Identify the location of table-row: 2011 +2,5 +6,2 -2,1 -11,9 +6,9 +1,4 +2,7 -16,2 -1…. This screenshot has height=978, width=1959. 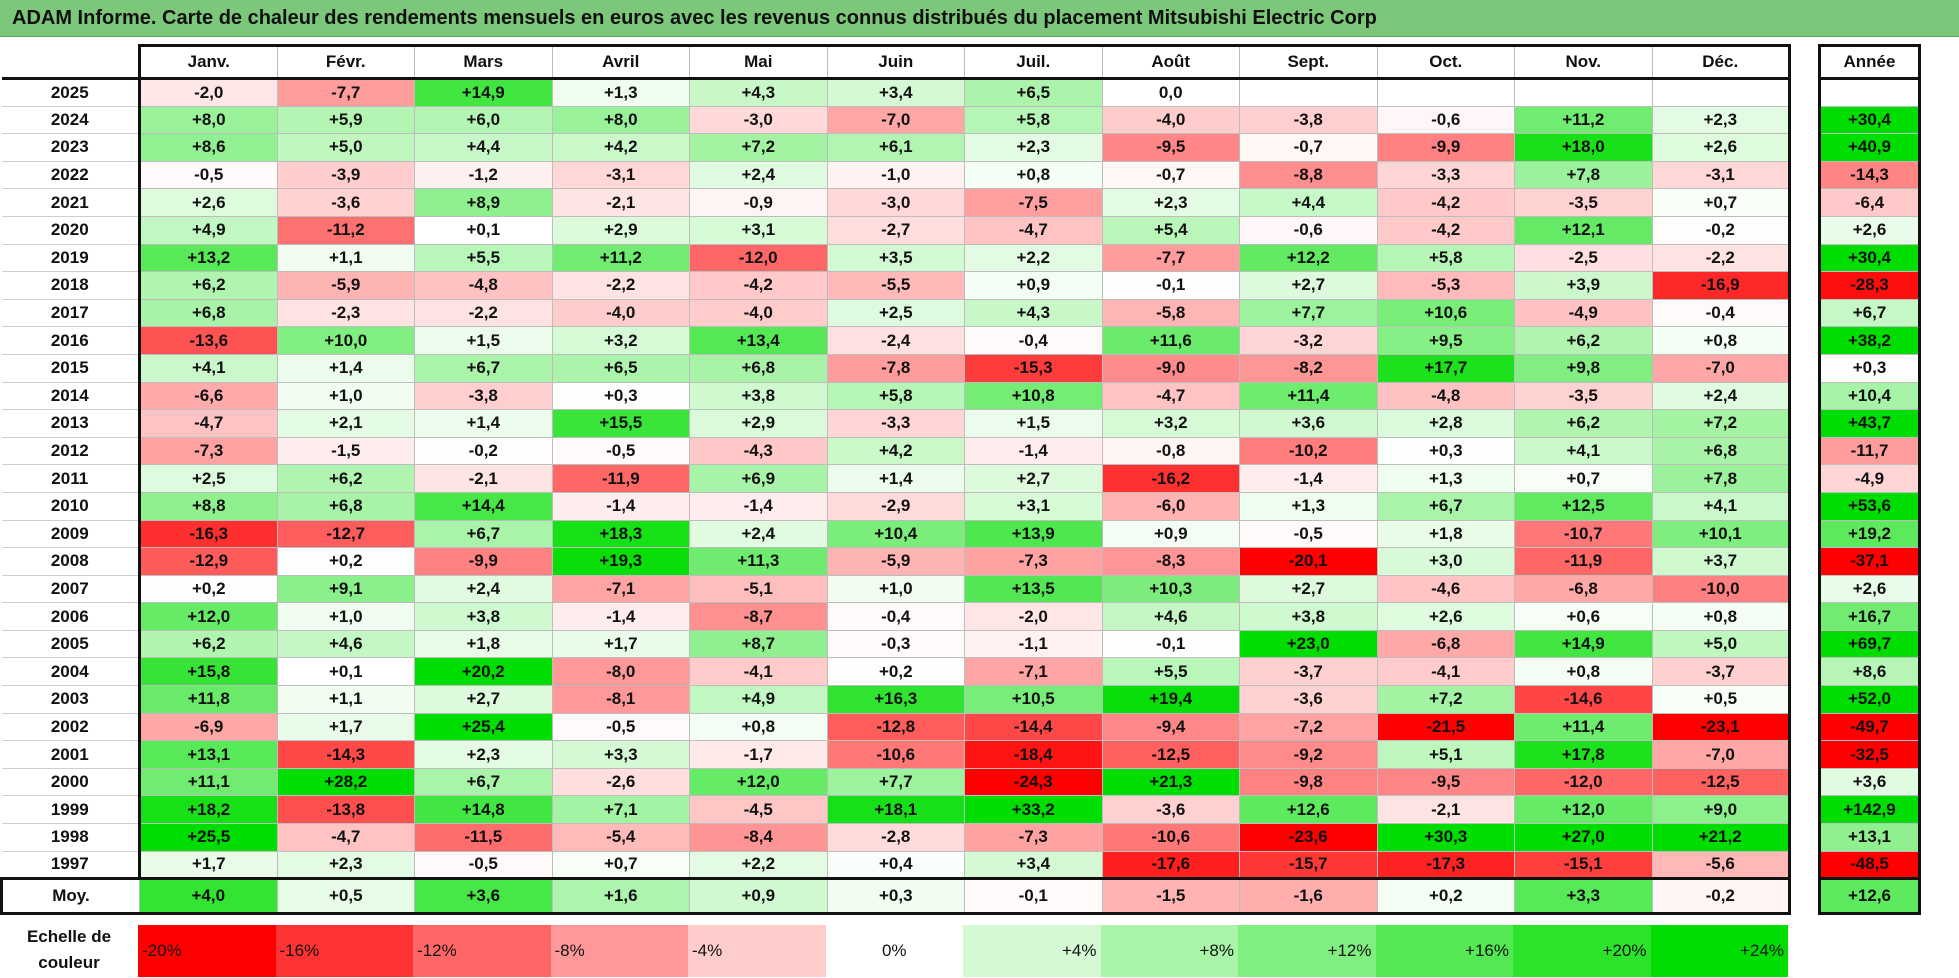
(896, 478).